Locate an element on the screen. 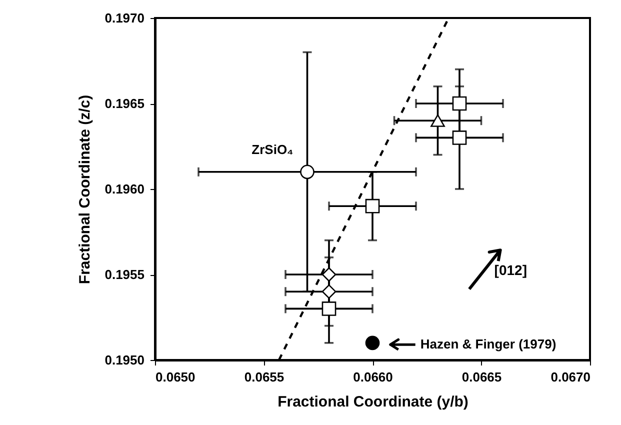 The height and width of the screenshot is (425, 621). annotation: Hazen & Finger (1979) is located at coordinates (488, 344).